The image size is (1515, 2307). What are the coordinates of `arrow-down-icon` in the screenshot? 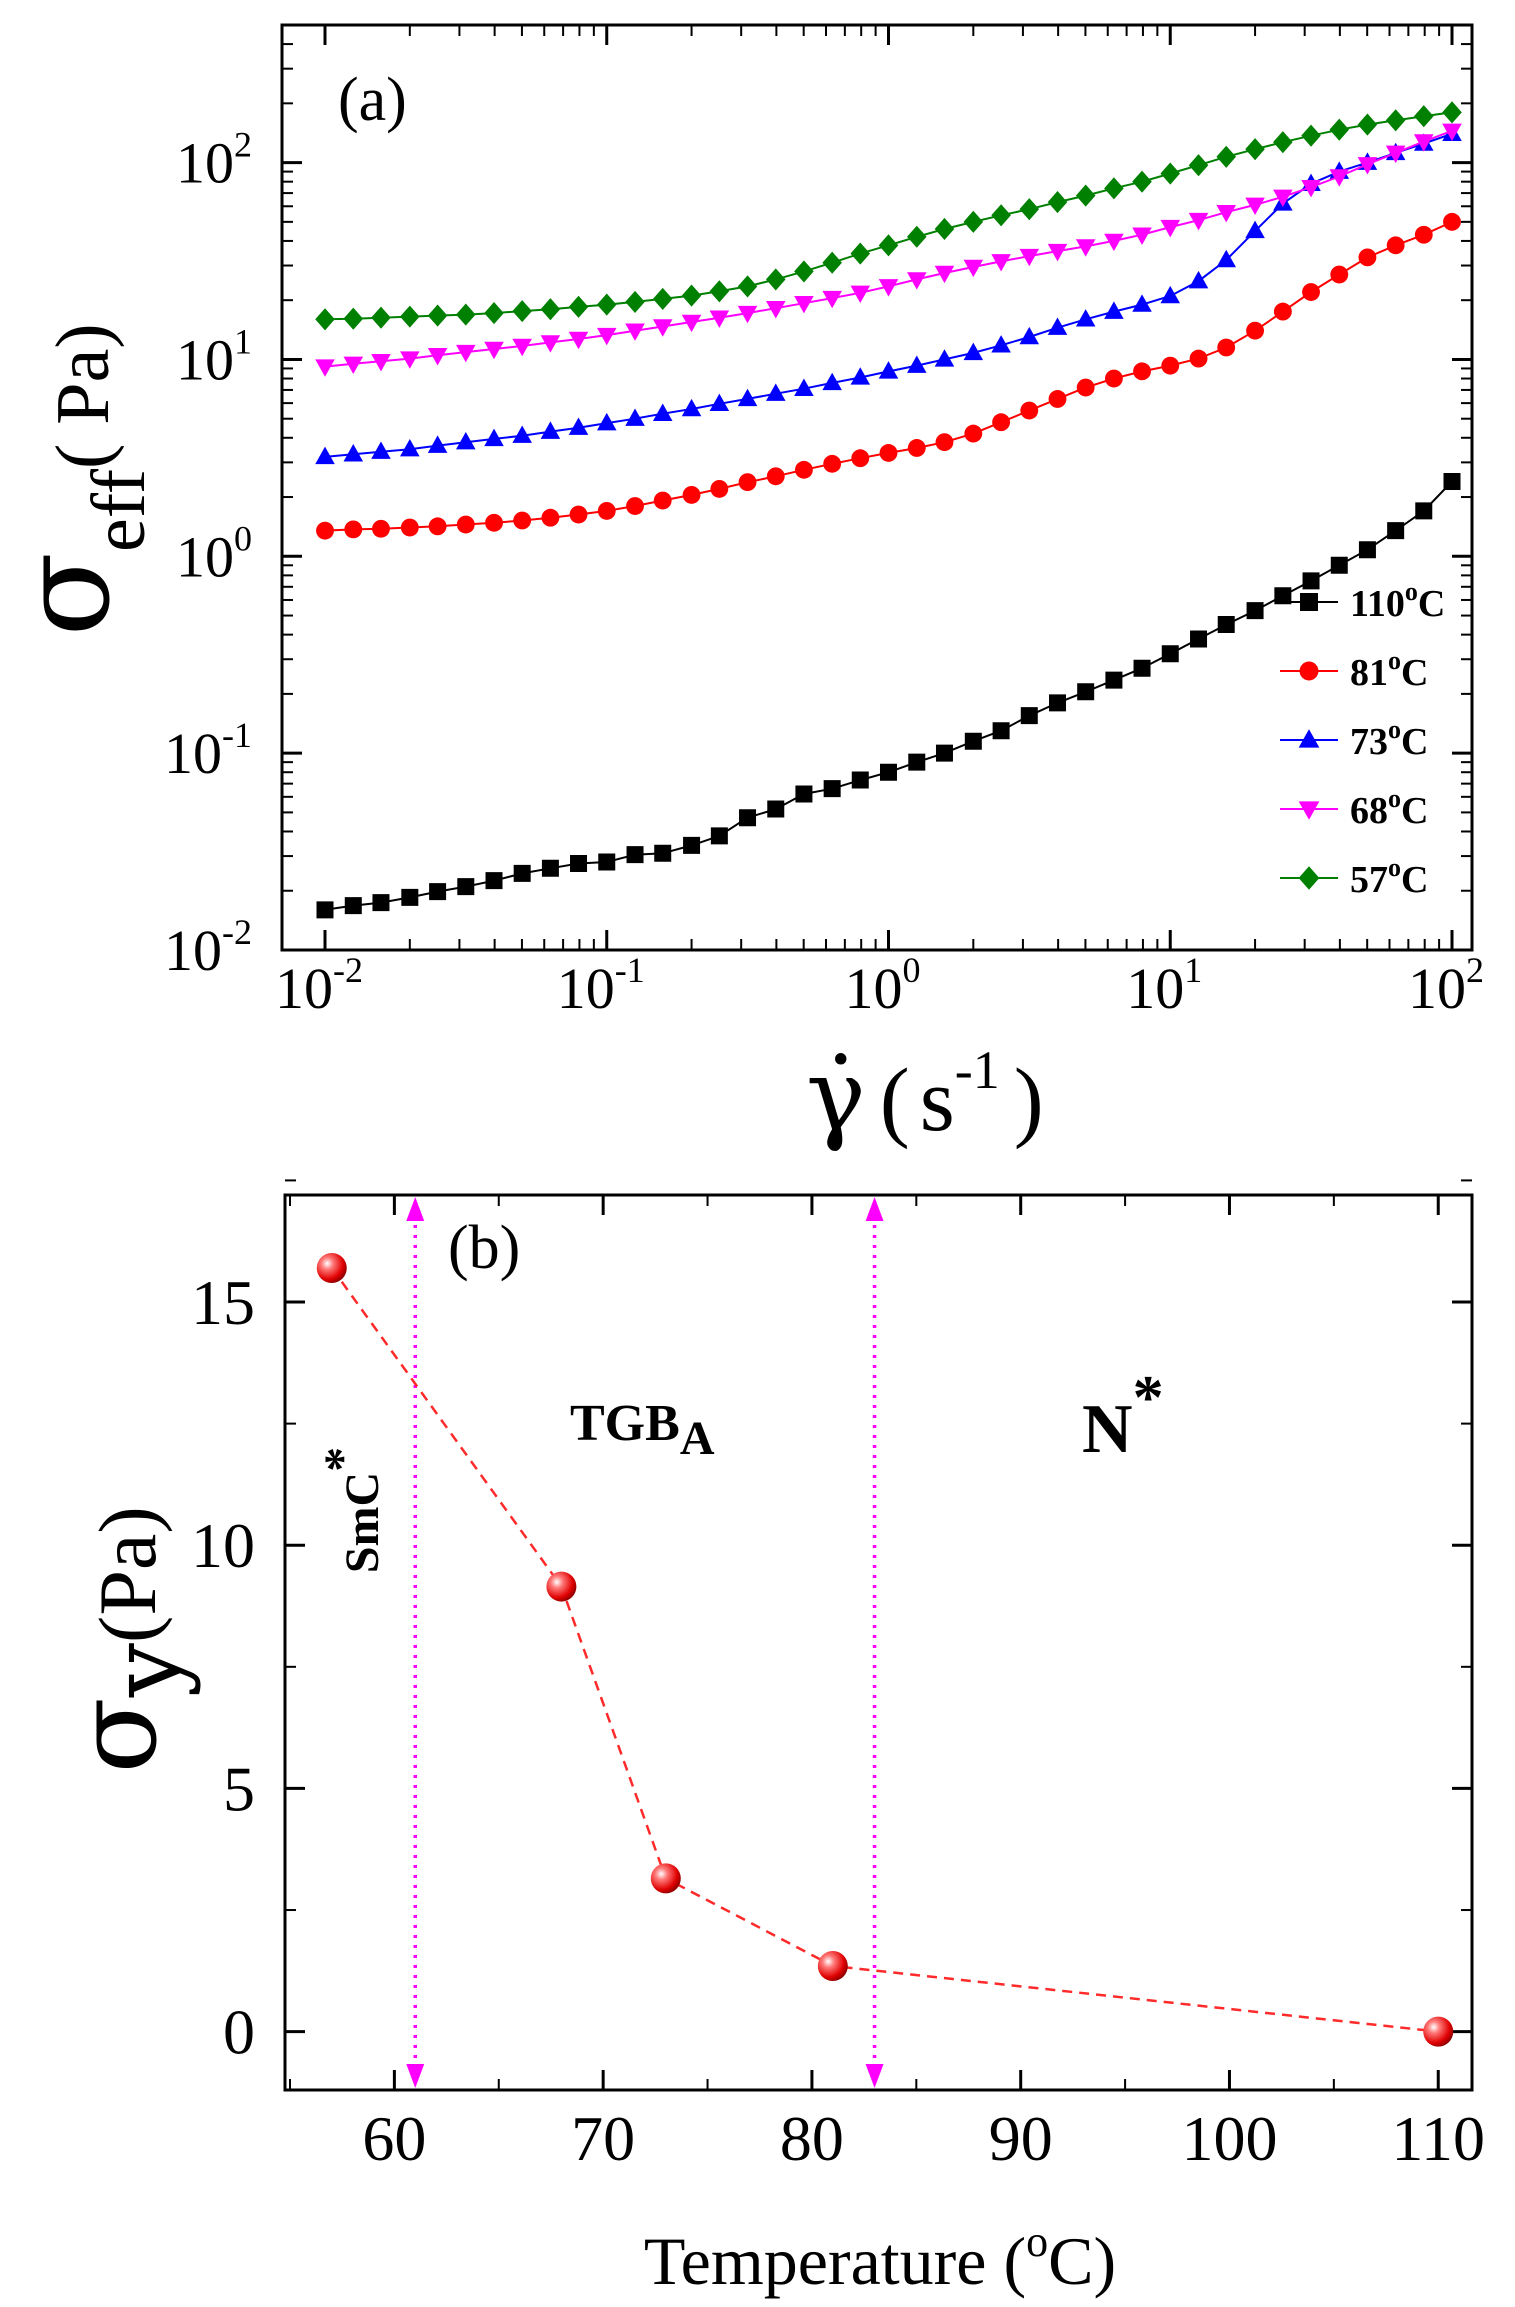 It's located at (874, 2076).